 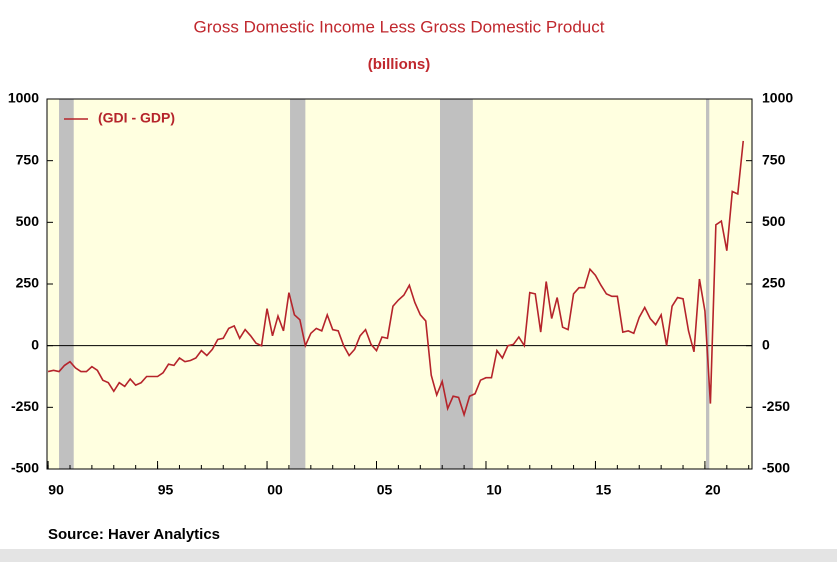 I want to click on y-tick-label: 250, so click(x=28, y=283).